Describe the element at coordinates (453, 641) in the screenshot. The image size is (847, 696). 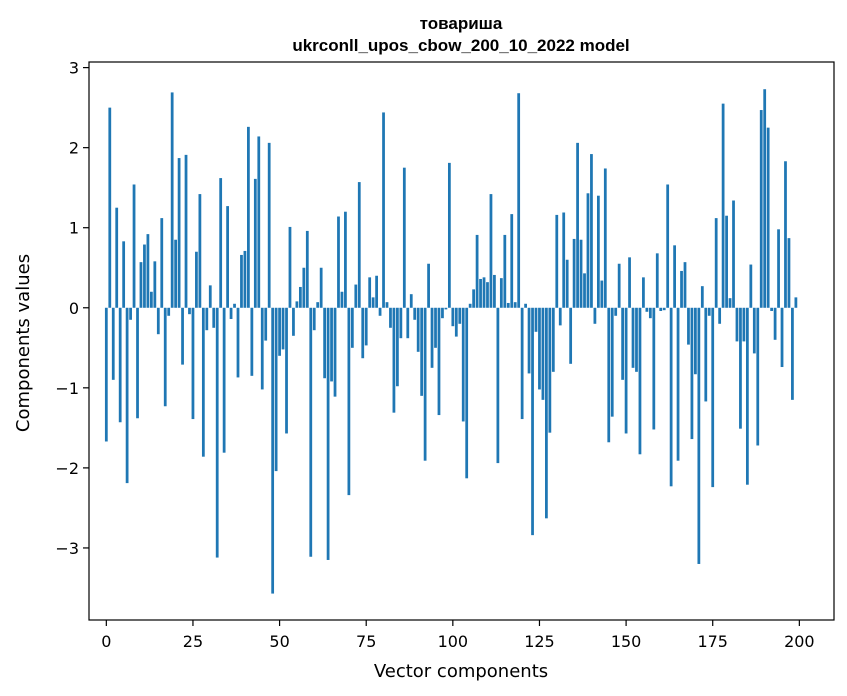
I see `x-tick-label: 100` at that location.